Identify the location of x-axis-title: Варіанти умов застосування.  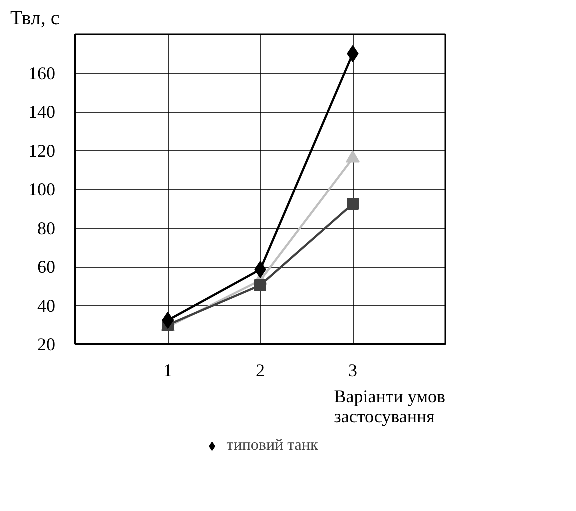
(390, 406).